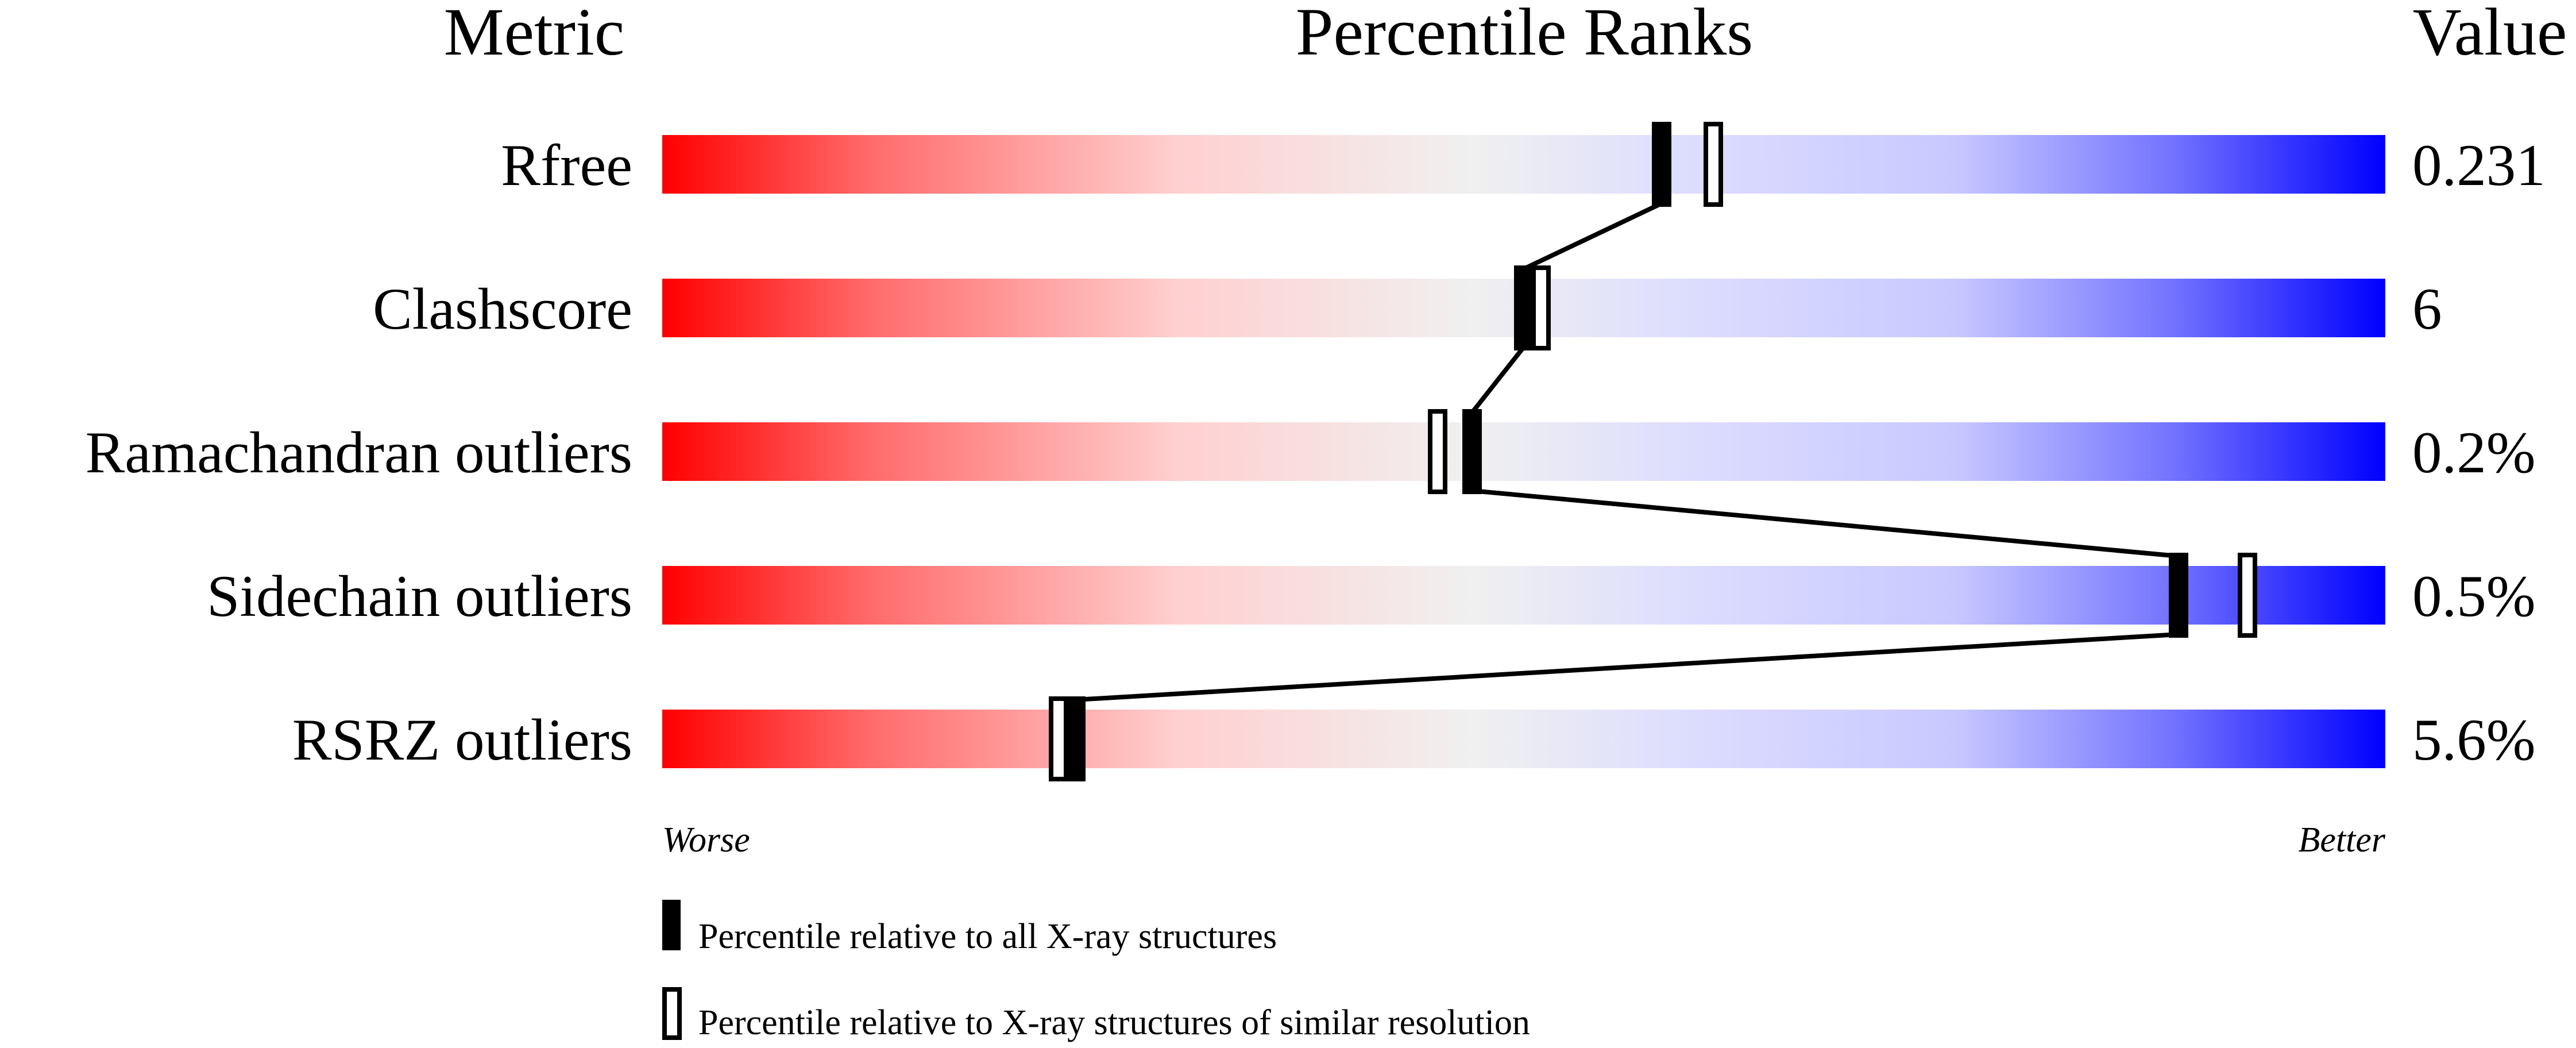 This screenshot has height=1048, width=2576. What do you see at coordinates (2474, 597) in the screenshot?
I see `metric-value: 0.5%` at bounding box center [2474, 597].